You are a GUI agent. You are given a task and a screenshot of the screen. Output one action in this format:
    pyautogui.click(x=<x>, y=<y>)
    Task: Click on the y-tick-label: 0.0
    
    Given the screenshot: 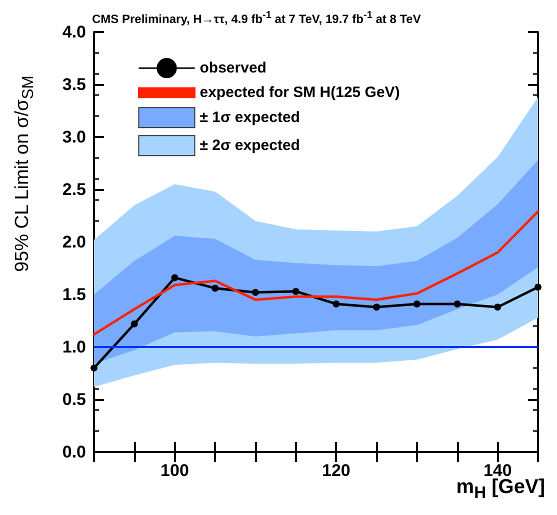 What is the action you would take?
    pyautogui.click(x=74, y=452)
    